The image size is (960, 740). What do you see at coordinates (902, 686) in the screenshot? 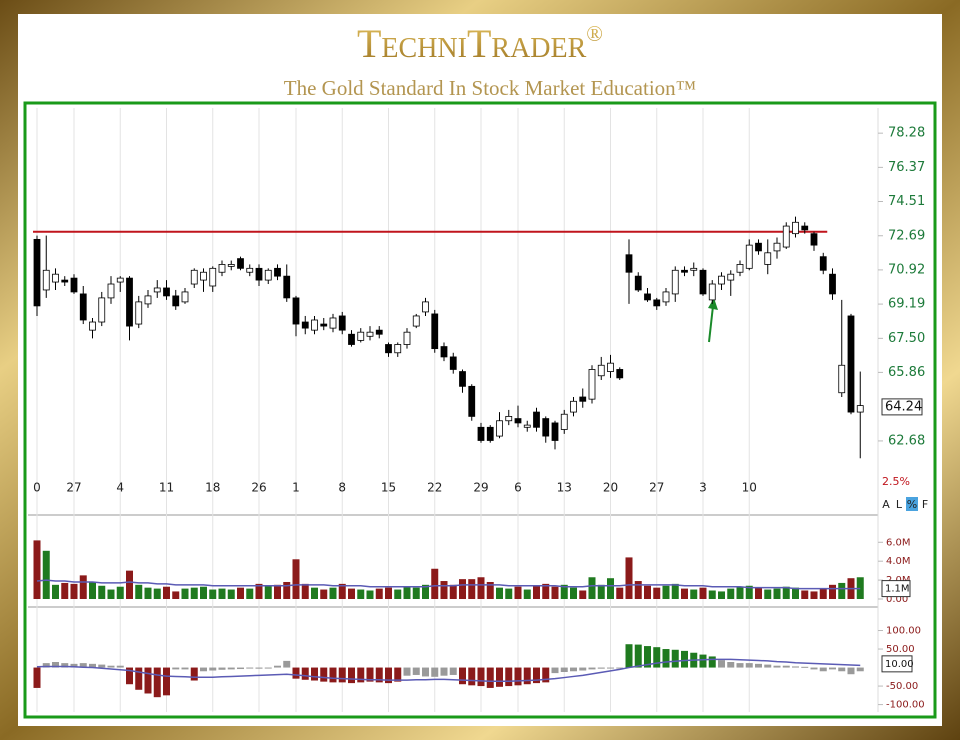
I see `y-tick-label: -50.00` at bounding box center [902, 686].